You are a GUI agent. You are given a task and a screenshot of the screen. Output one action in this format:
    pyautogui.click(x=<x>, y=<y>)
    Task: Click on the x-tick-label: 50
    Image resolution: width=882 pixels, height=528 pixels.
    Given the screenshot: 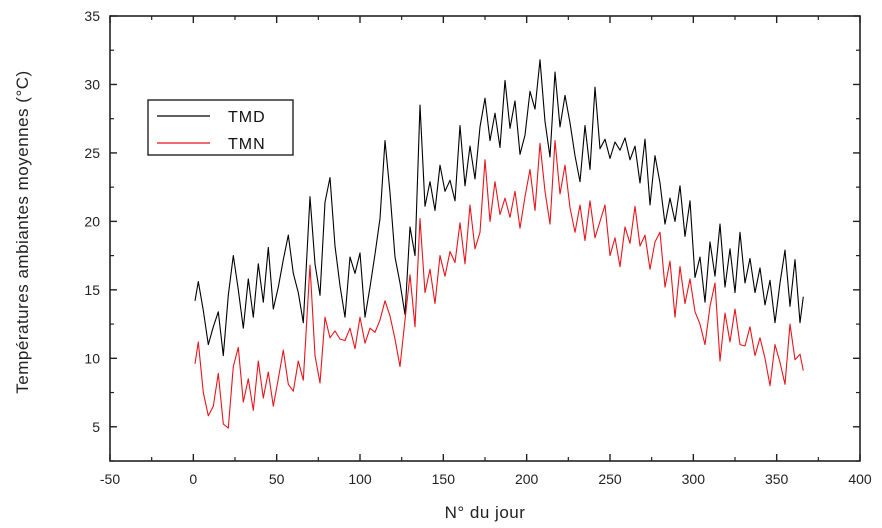 What is the action you would take?
    pyautogui.click(x=277, y=479)
    